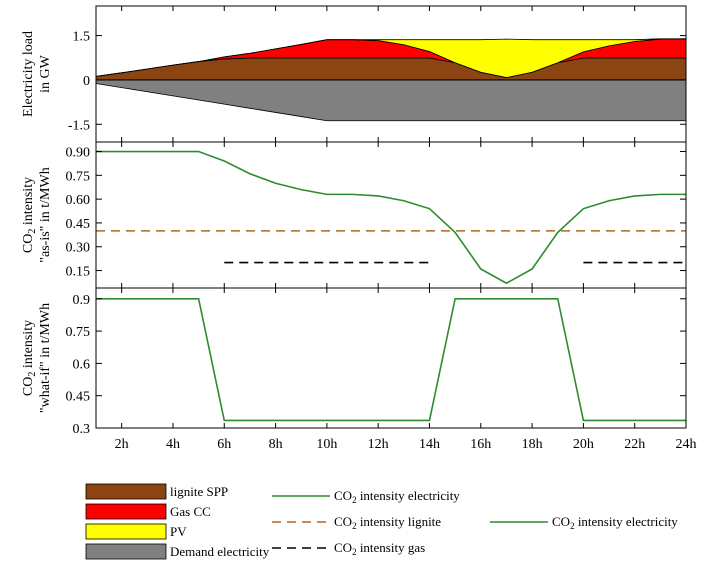  I want to click on legend-label: Gas CC, so click(190, 511).